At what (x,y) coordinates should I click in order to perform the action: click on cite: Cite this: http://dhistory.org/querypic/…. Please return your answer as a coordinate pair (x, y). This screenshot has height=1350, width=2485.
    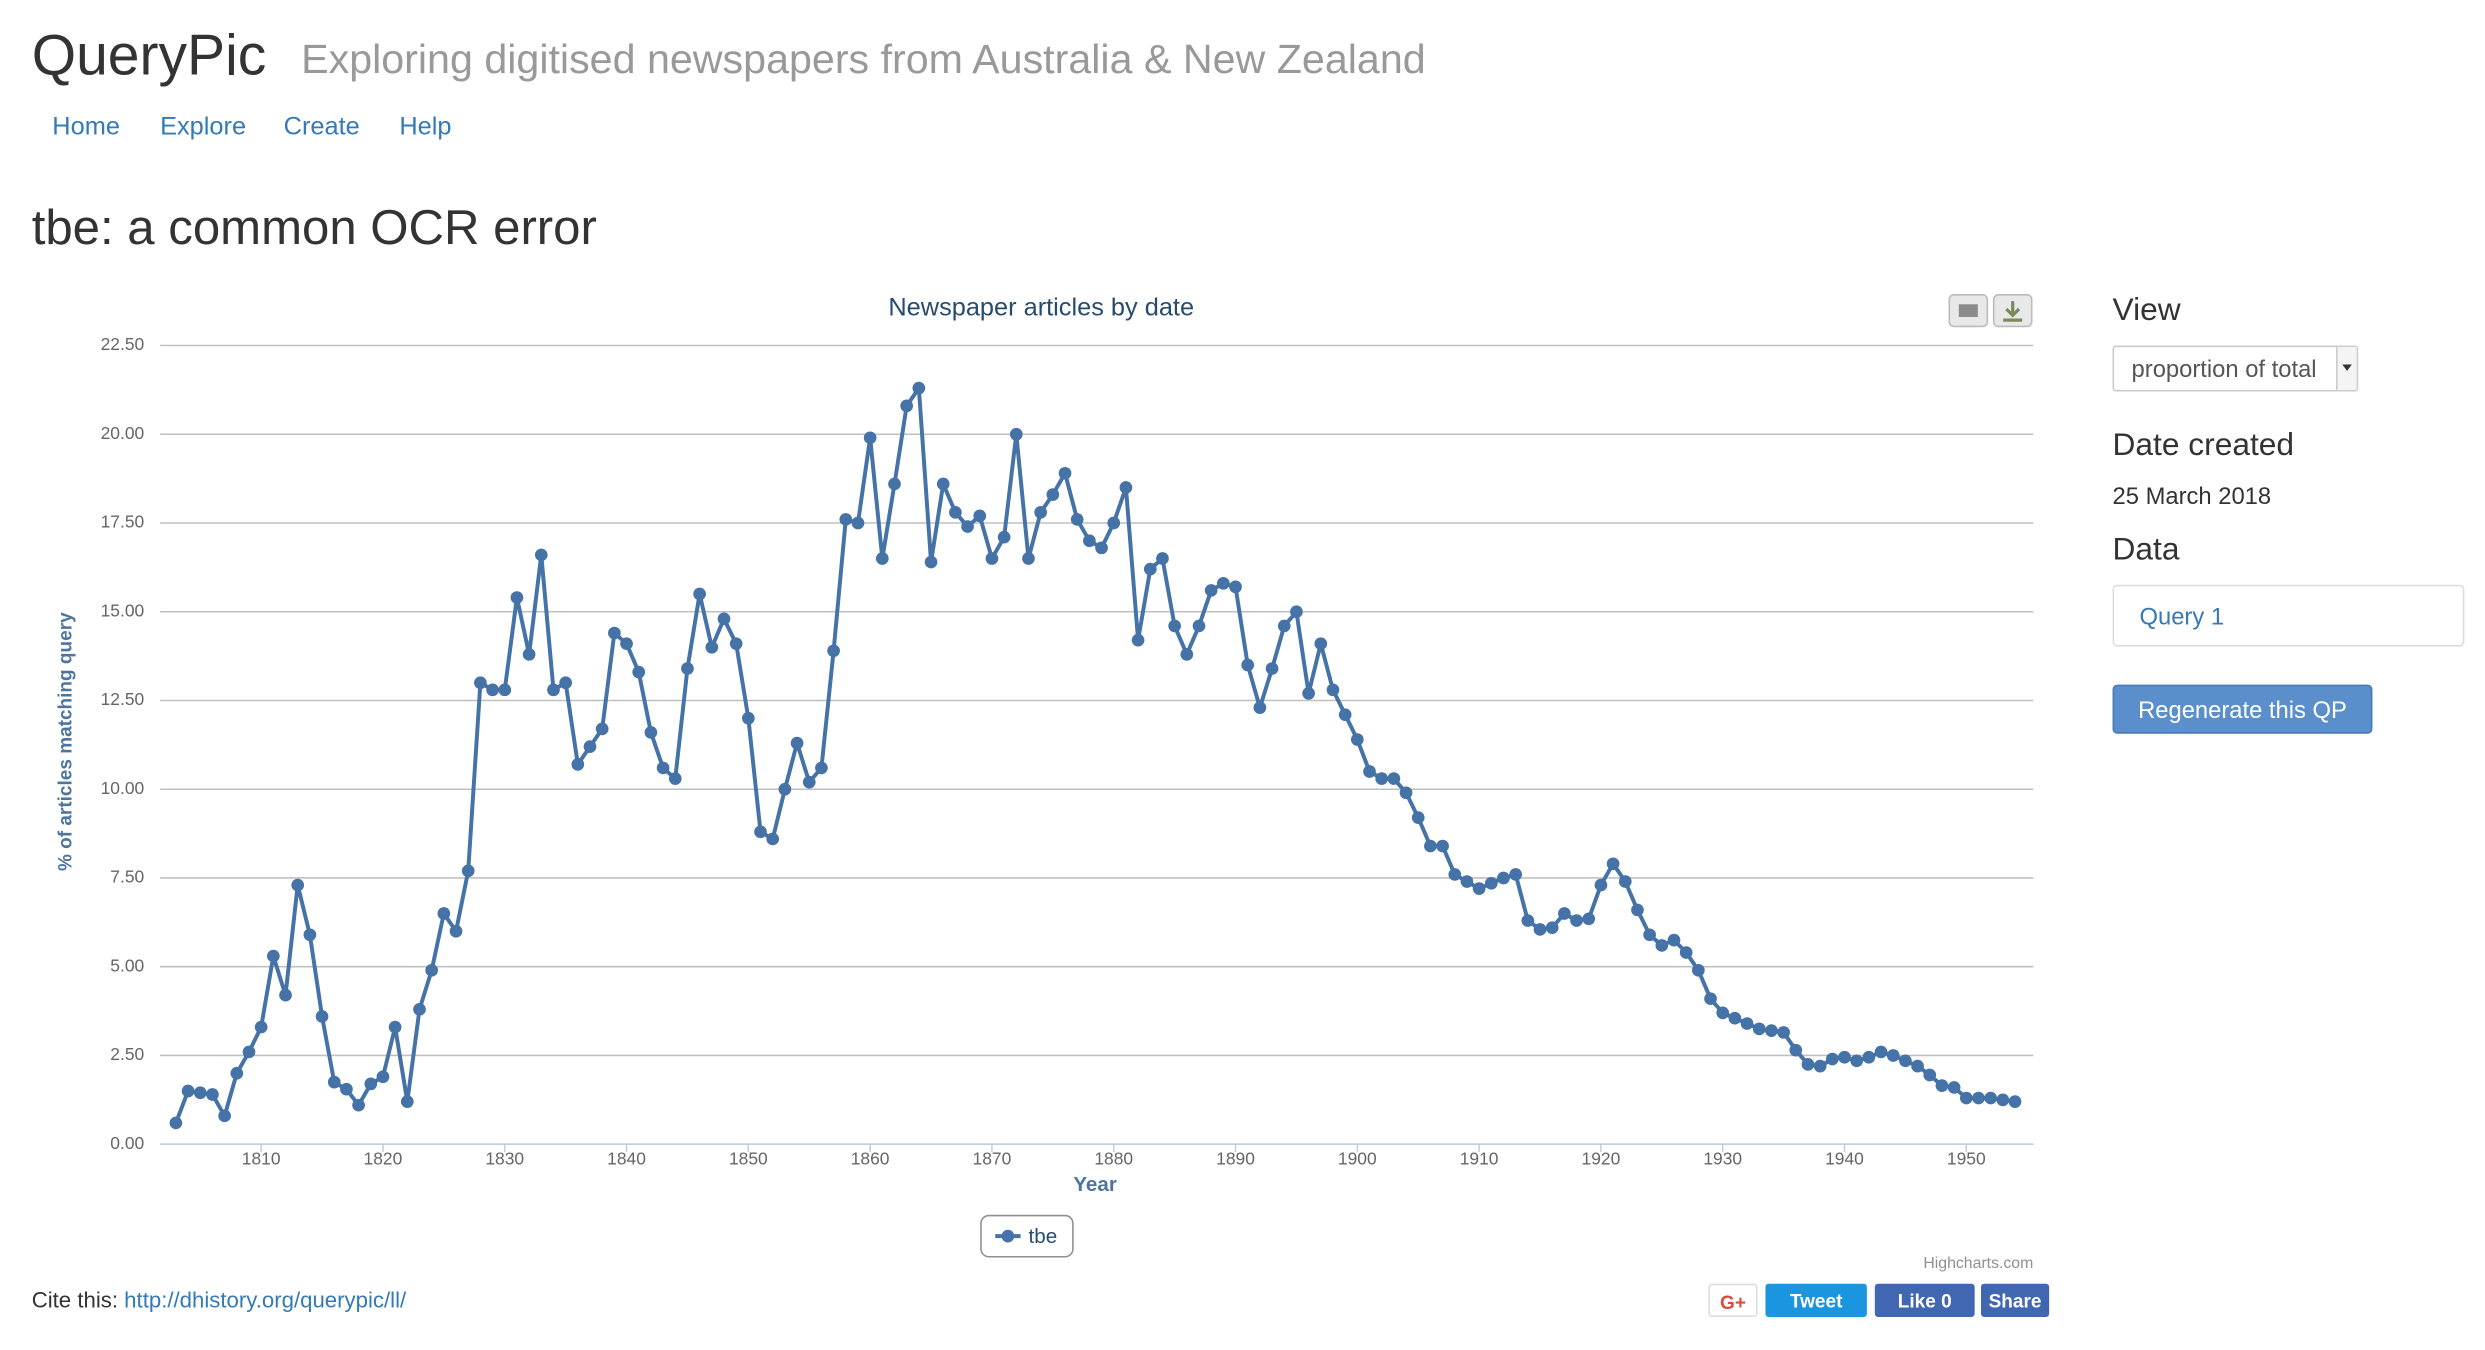
    Looking at the image, I should click on (219, 1299).